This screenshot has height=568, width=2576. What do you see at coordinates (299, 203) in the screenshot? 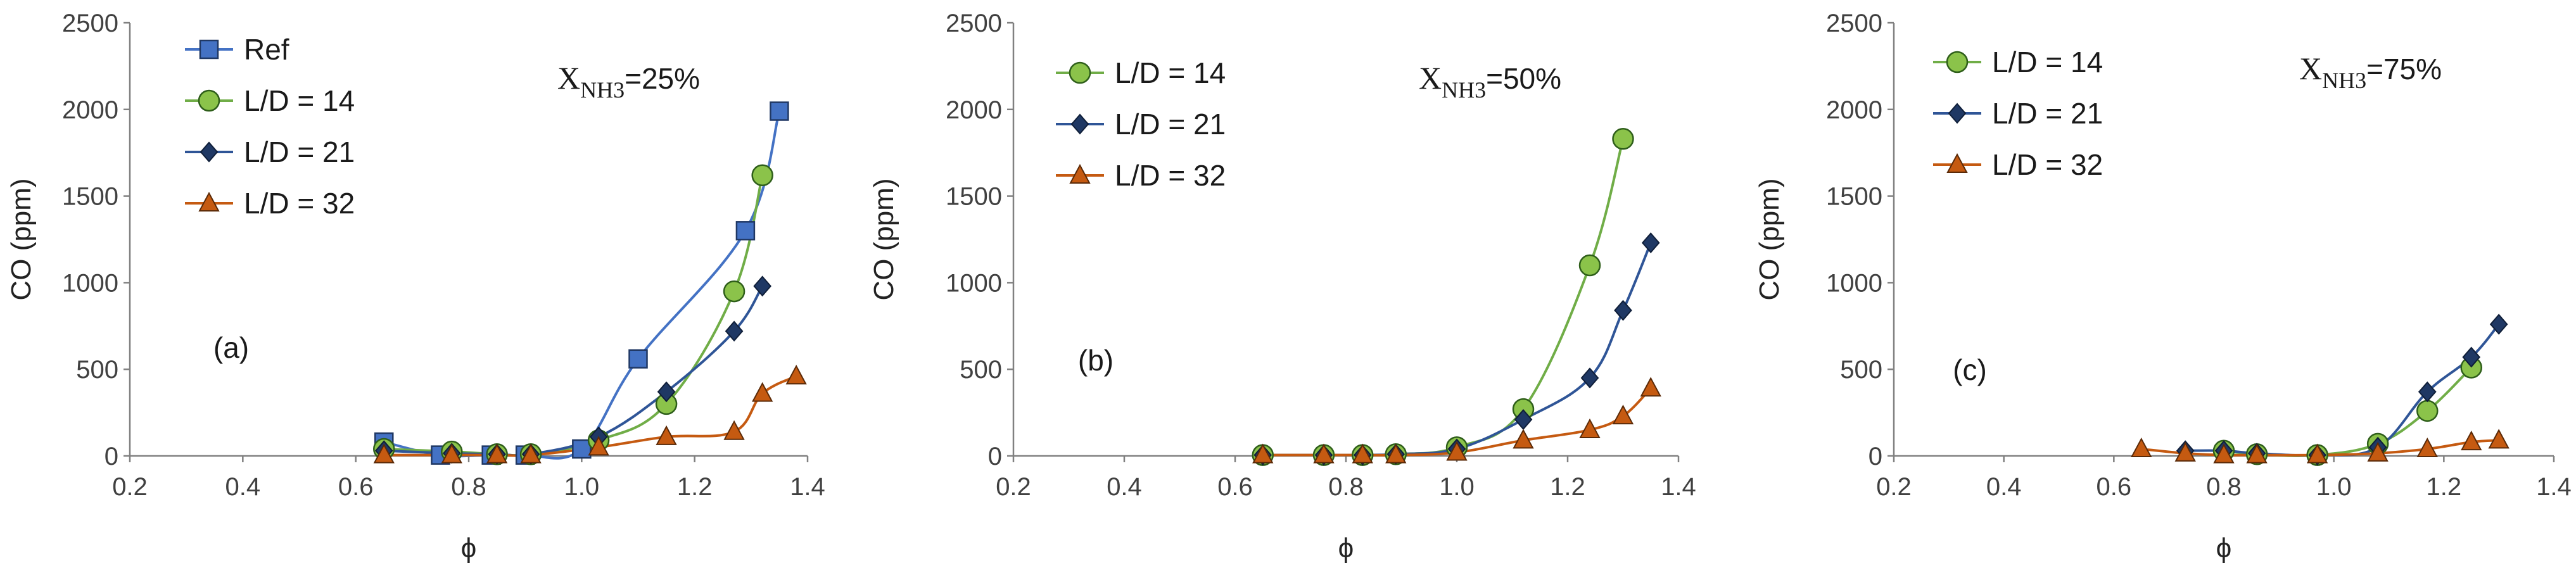
I see `legend-label: L/D = 32` at bounding box center [299, 203].